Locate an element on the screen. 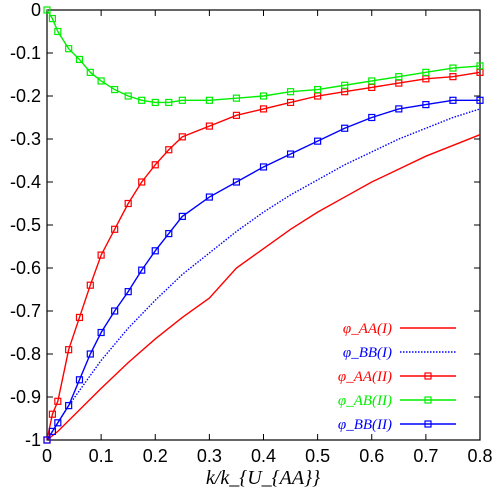  y-tick-label: -0.7 is located at coordinates (25, 311).